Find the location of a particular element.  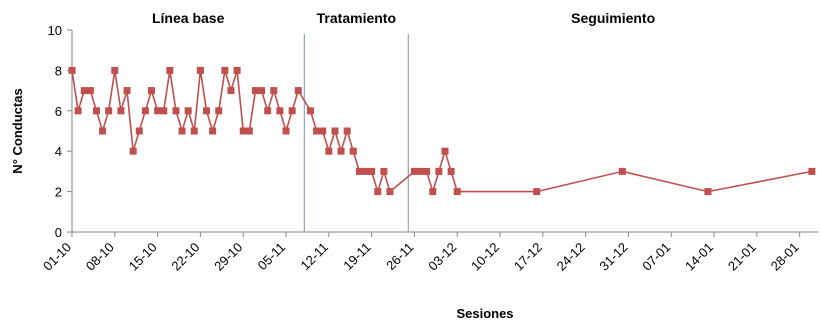

x-tick-label: 07-01 is located at coordinates (656, 257).